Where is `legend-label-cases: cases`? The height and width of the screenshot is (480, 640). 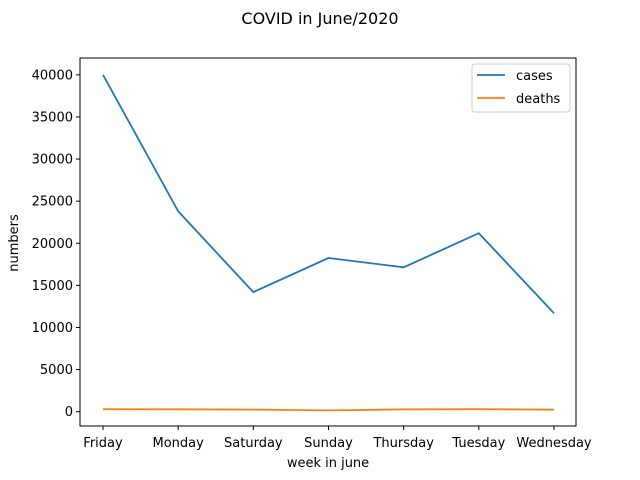
legend-label-cases: cases is located at coordinates (534, 76).